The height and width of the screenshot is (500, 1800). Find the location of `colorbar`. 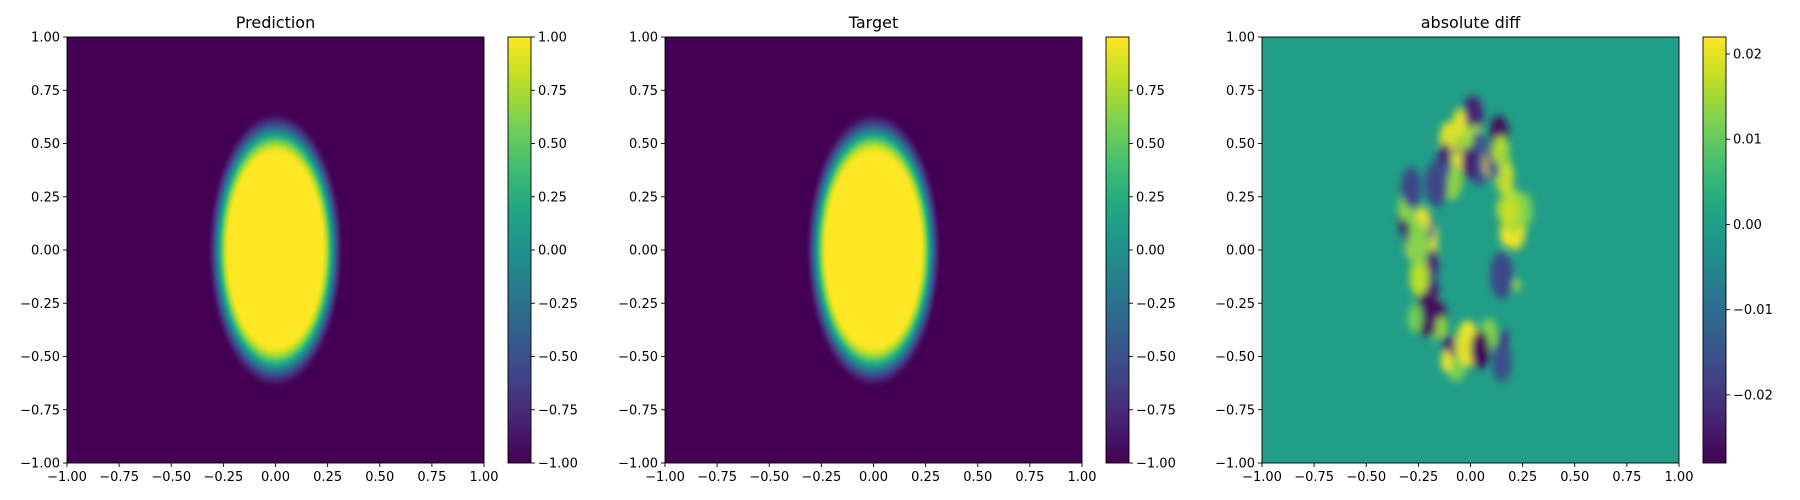

colorbar is located at coordinates (519, 250).